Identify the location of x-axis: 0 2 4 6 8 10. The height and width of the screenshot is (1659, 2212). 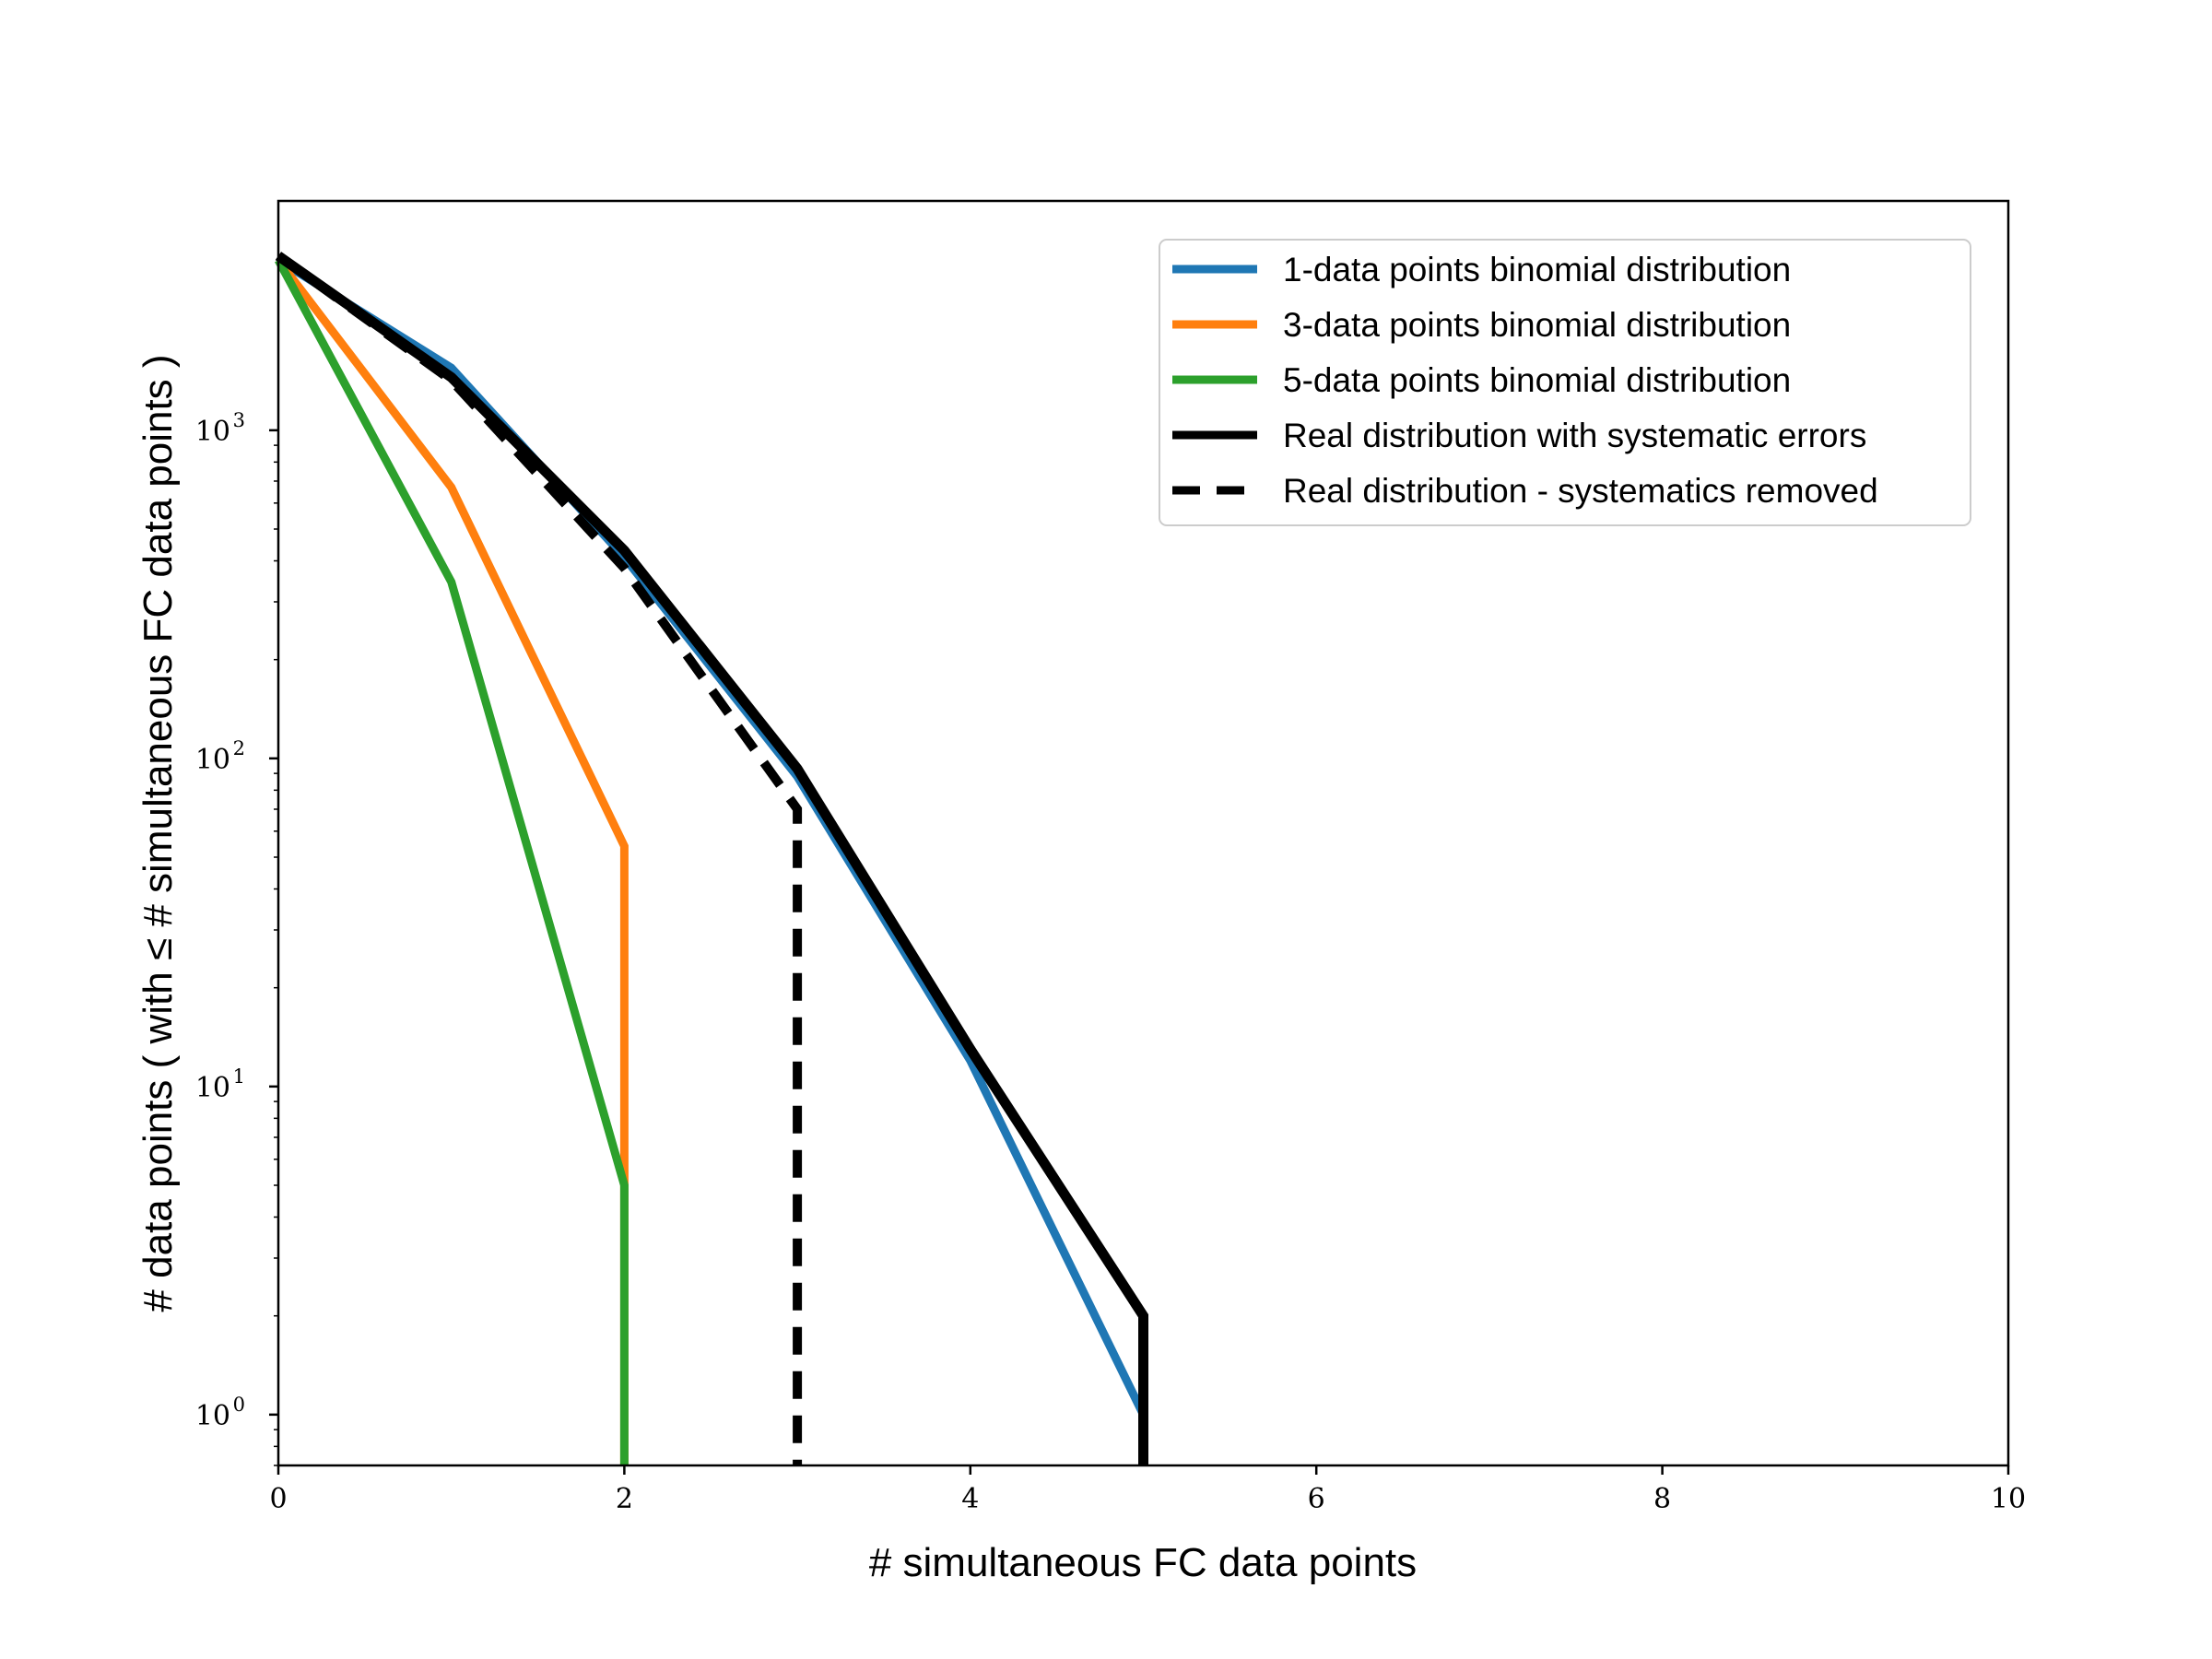
(1147, 1490).